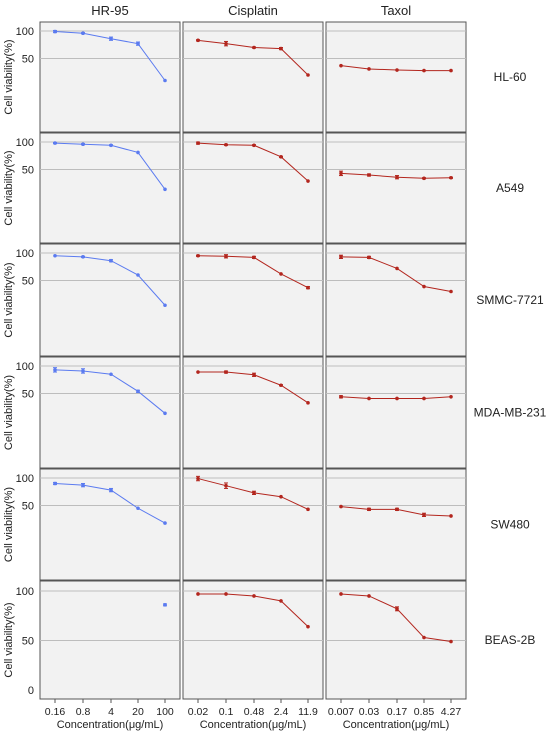 The image size is (550, 732). Describe the element at coordinates (226, 712) in the screenshot. I see `x-tick-label: 0.1` at that location.